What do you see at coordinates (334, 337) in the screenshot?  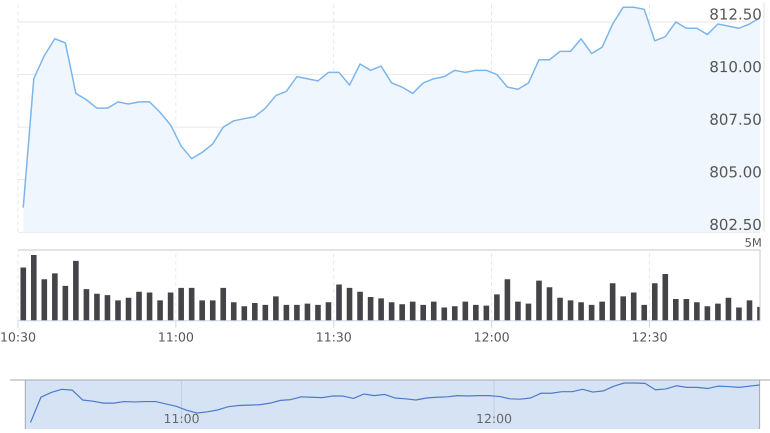 I see `x-tick-label: 11:30` at bounding box center [334, 337].